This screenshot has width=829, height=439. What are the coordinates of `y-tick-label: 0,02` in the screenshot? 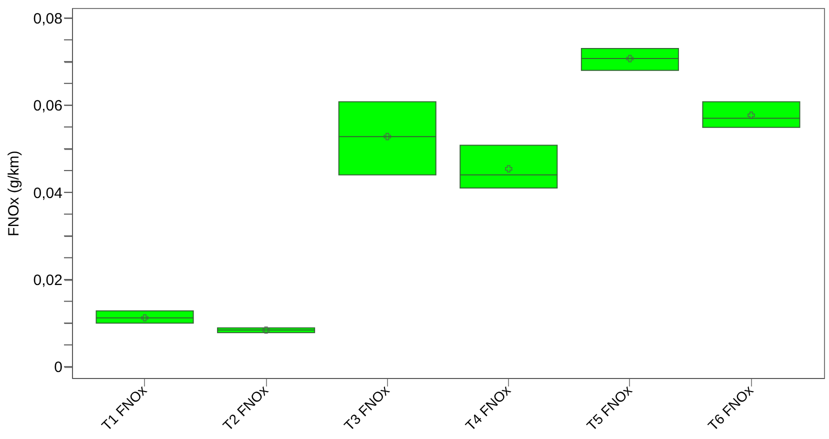 It's located at (47, 281).